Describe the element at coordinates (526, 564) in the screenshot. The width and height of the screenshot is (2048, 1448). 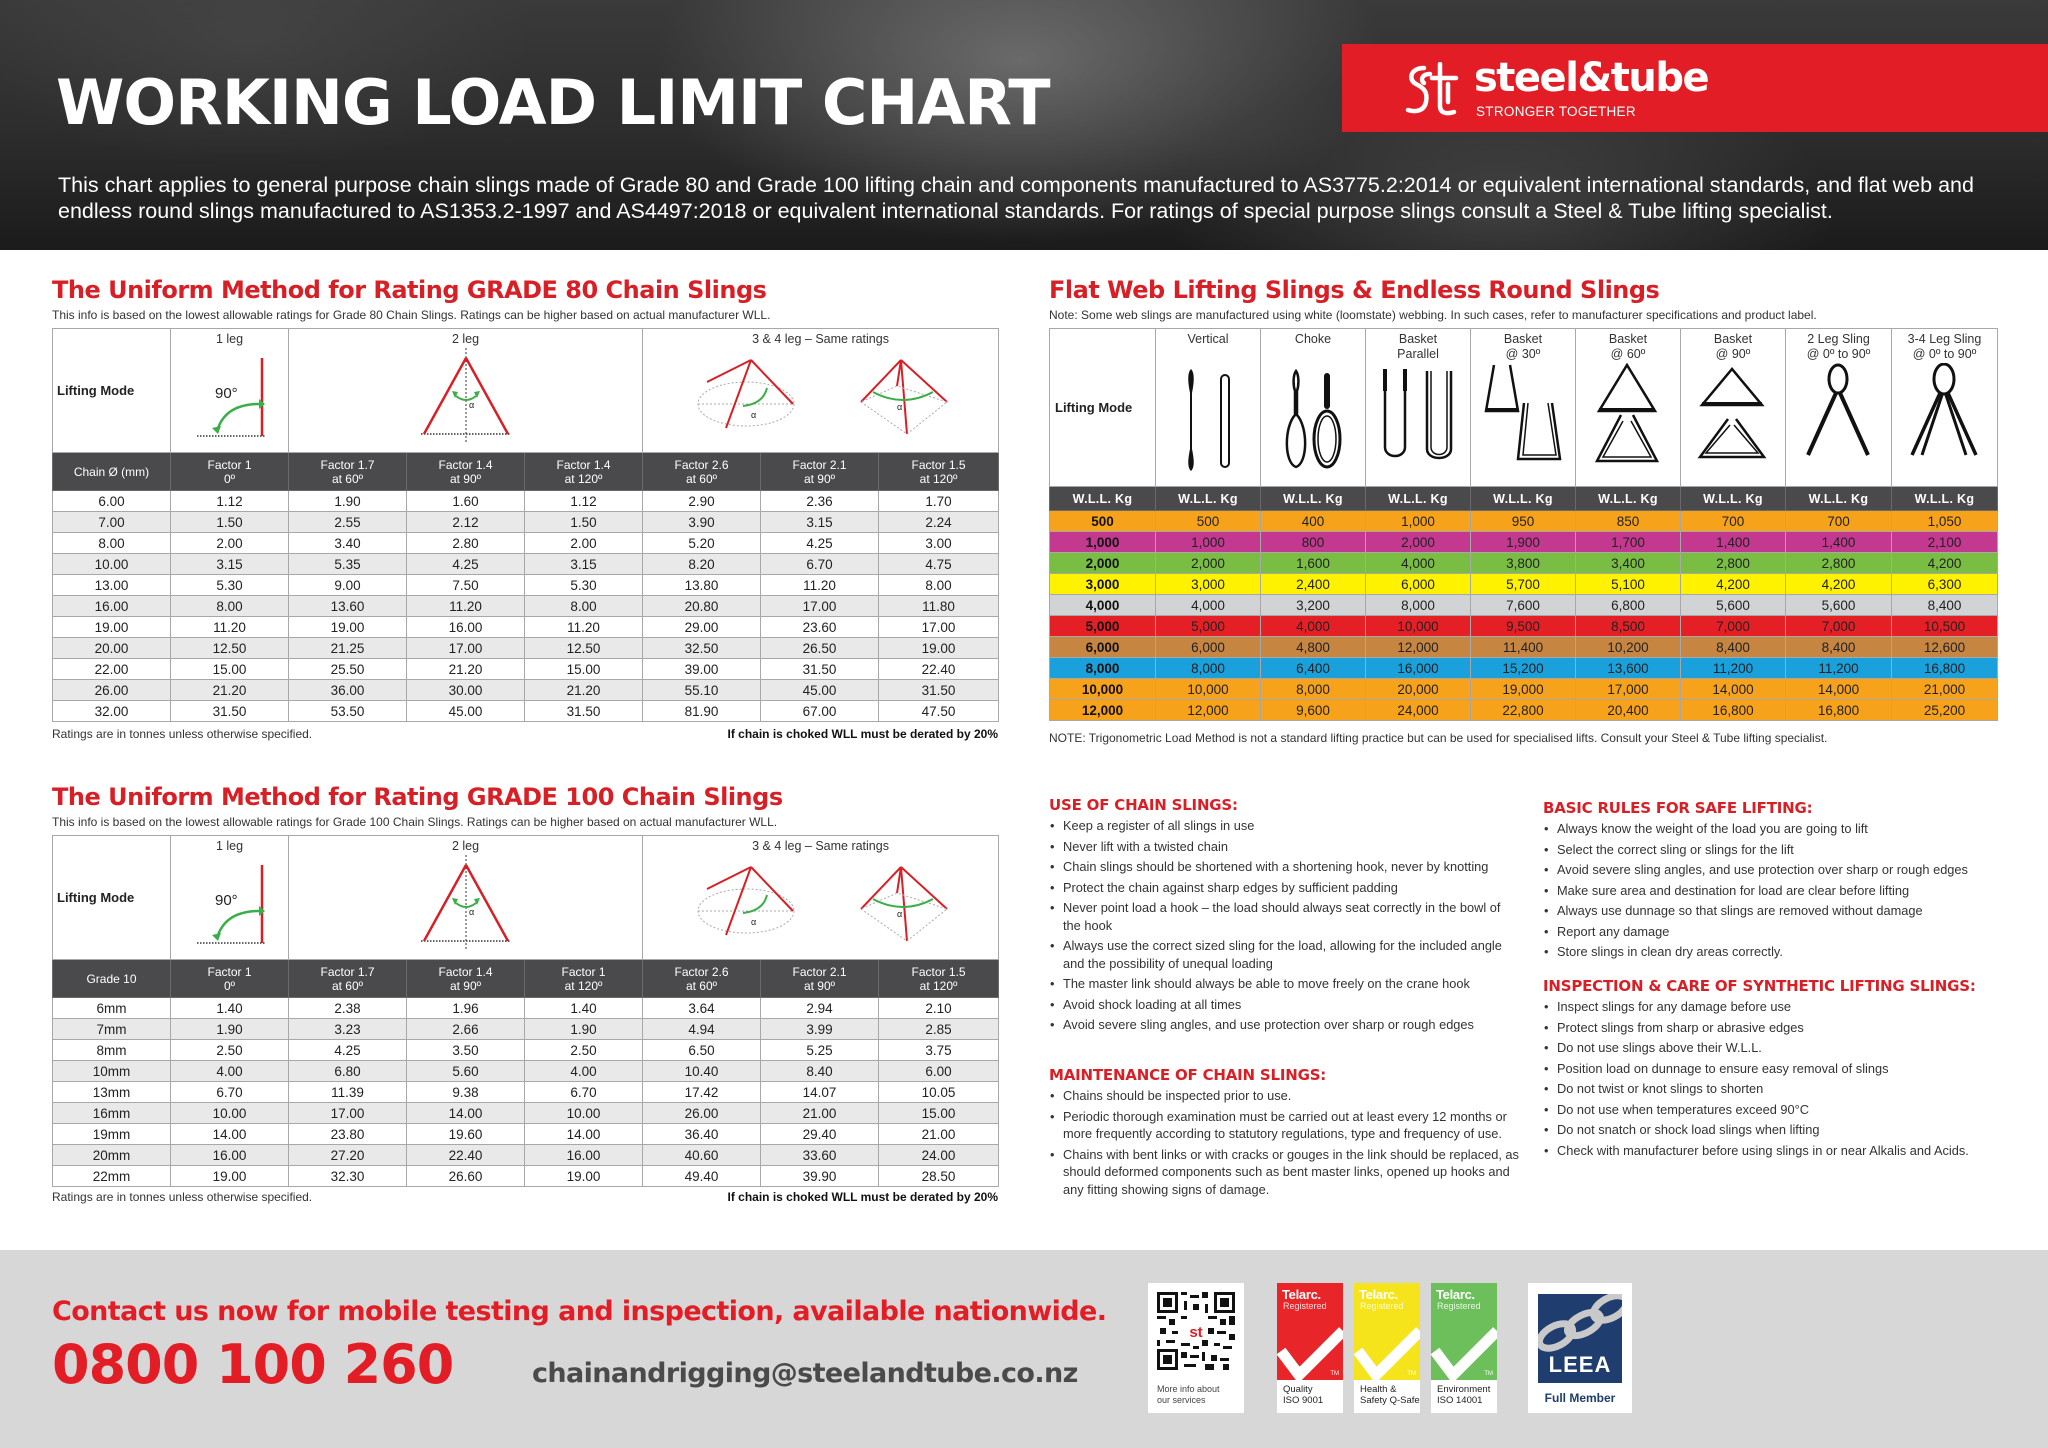
I see `table-row: 10.00 3.15 5.35 4.25 3.15 8.20 6.70 4.75` at that location.